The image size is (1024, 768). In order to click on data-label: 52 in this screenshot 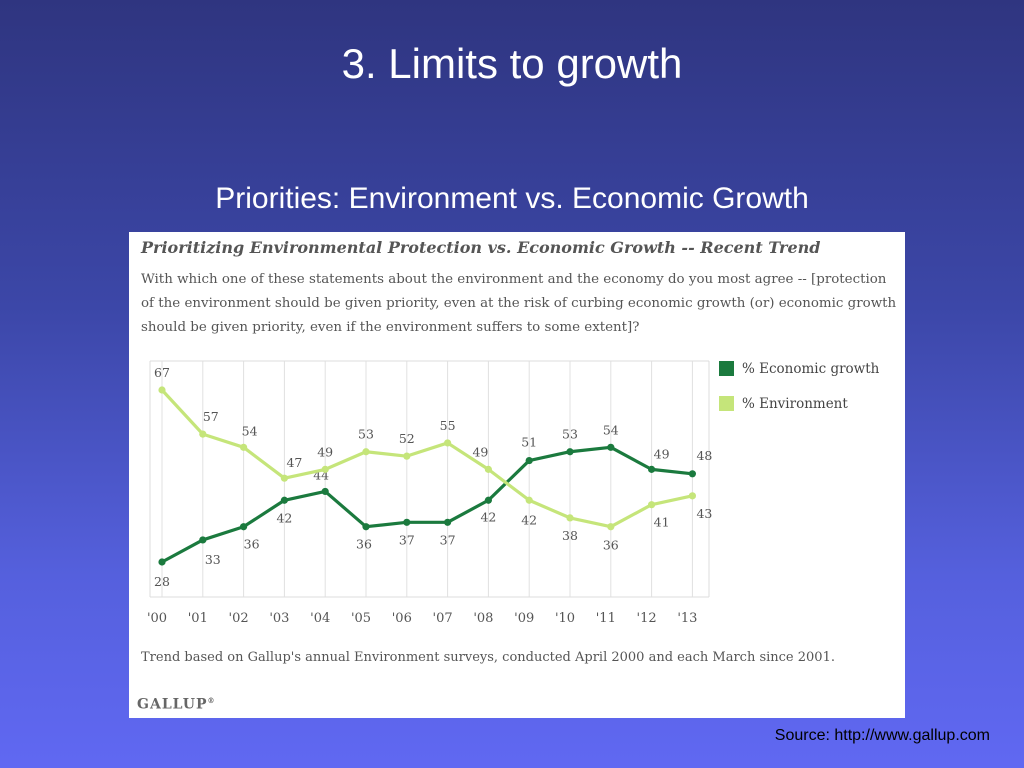, I will do `click(407, 438)`.